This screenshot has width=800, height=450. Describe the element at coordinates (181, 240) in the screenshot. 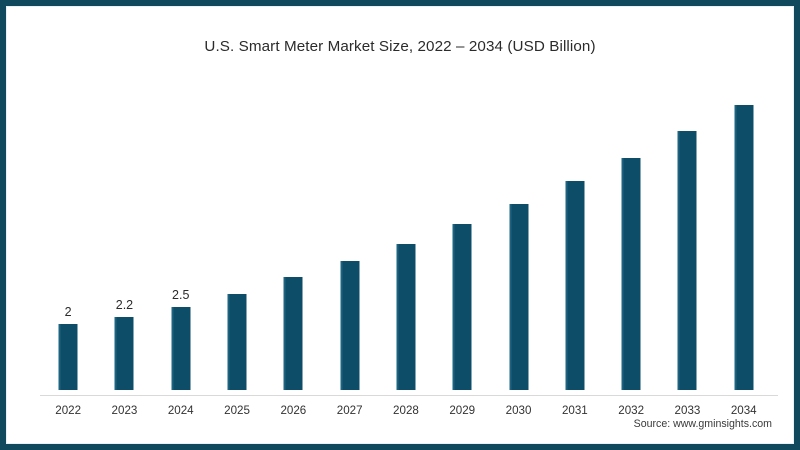

I see `bar-slot: 2.5` at that location.